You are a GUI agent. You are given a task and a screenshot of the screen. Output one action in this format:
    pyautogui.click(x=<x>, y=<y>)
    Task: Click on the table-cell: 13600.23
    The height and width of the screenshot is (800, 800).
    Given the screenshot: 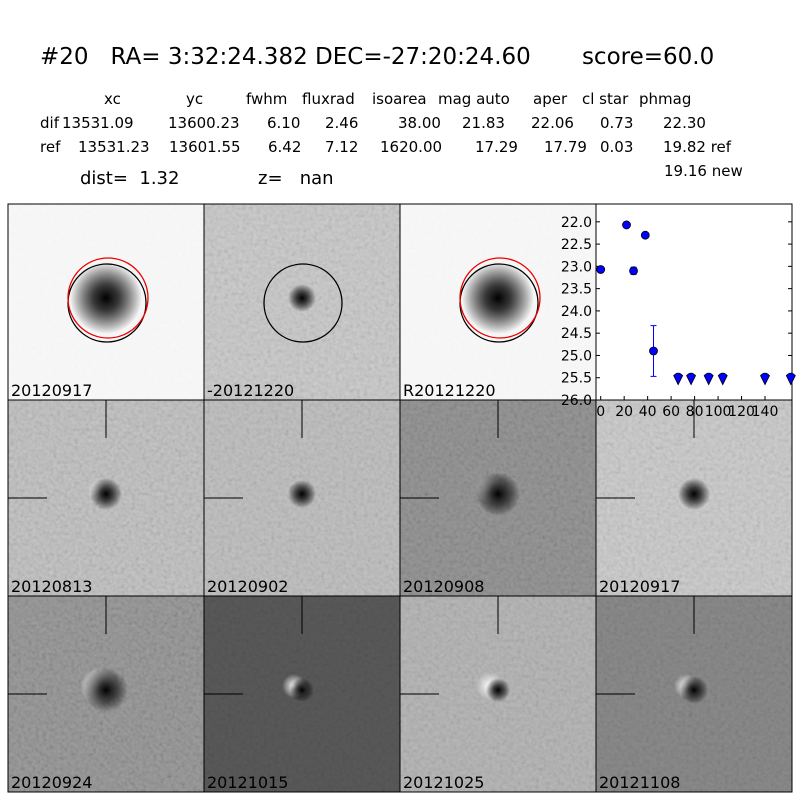 What is the action you would take?
    pyautogui.click(x=204, y=123)
    